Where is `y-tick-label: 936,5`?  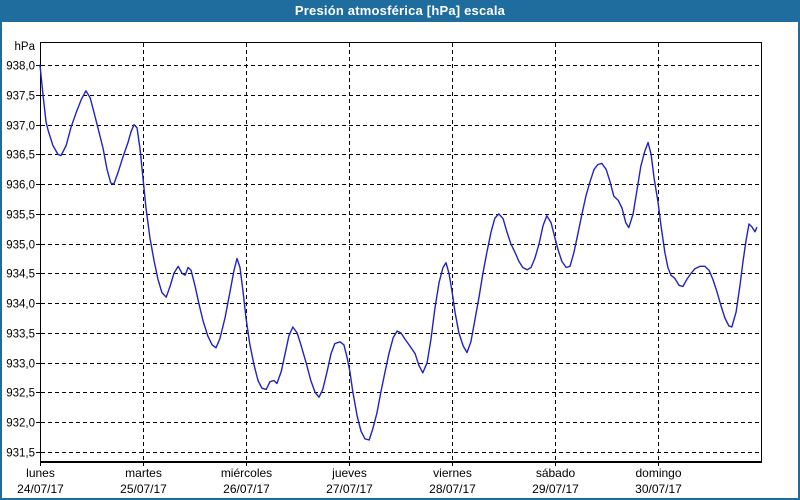
y-tick-label: 936,5 is located at coordinates (20, 156).